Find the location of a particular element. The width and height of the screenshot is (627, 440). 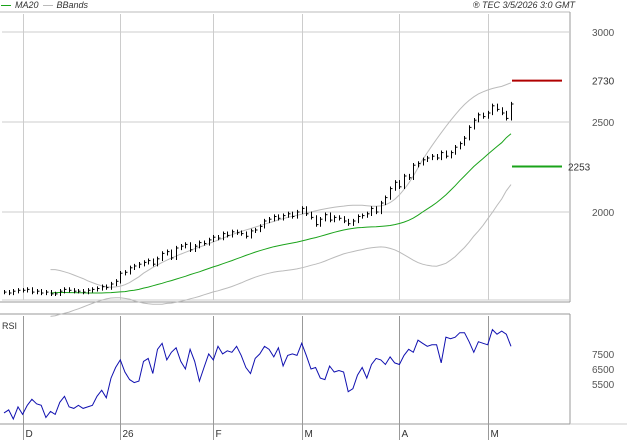

rsi-panel-title: RSI is located at coordinates (10, 326).